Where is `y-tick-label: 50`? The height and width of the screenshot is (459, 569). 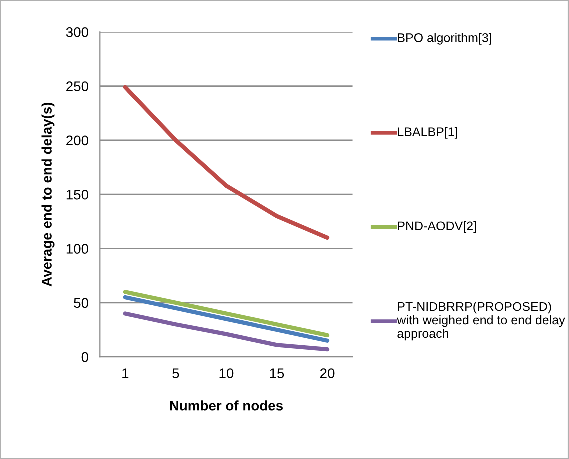 y-tick-label: 50 is located at coordinates (81, 303).